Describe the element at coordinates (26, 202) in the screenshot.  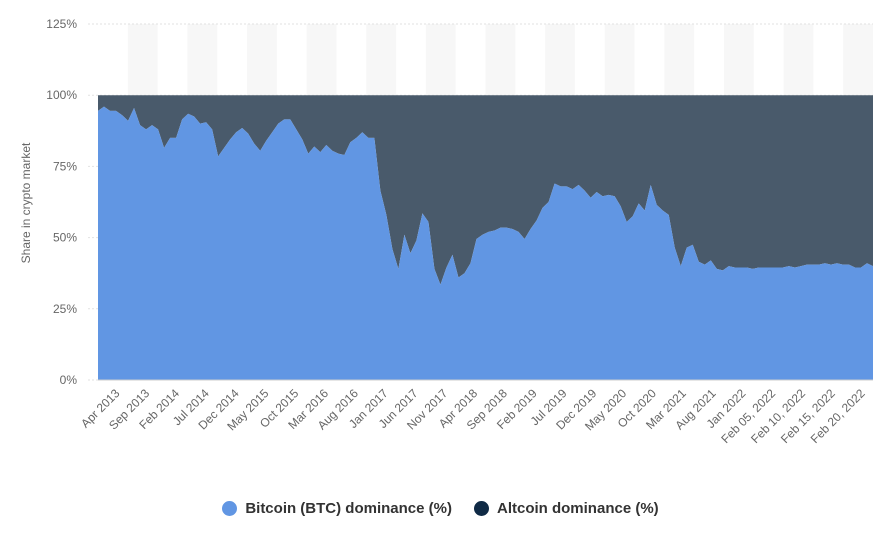
I see `y-axis-label: Share in crypto market` at that location.